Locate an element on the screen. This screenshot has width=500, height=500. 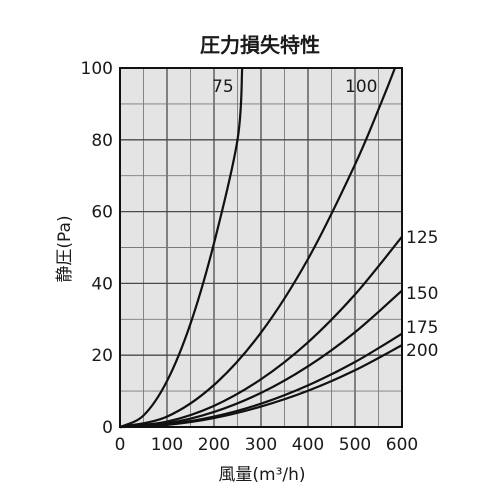
y-tick-label: 80 is located at coordinates (102, 141).